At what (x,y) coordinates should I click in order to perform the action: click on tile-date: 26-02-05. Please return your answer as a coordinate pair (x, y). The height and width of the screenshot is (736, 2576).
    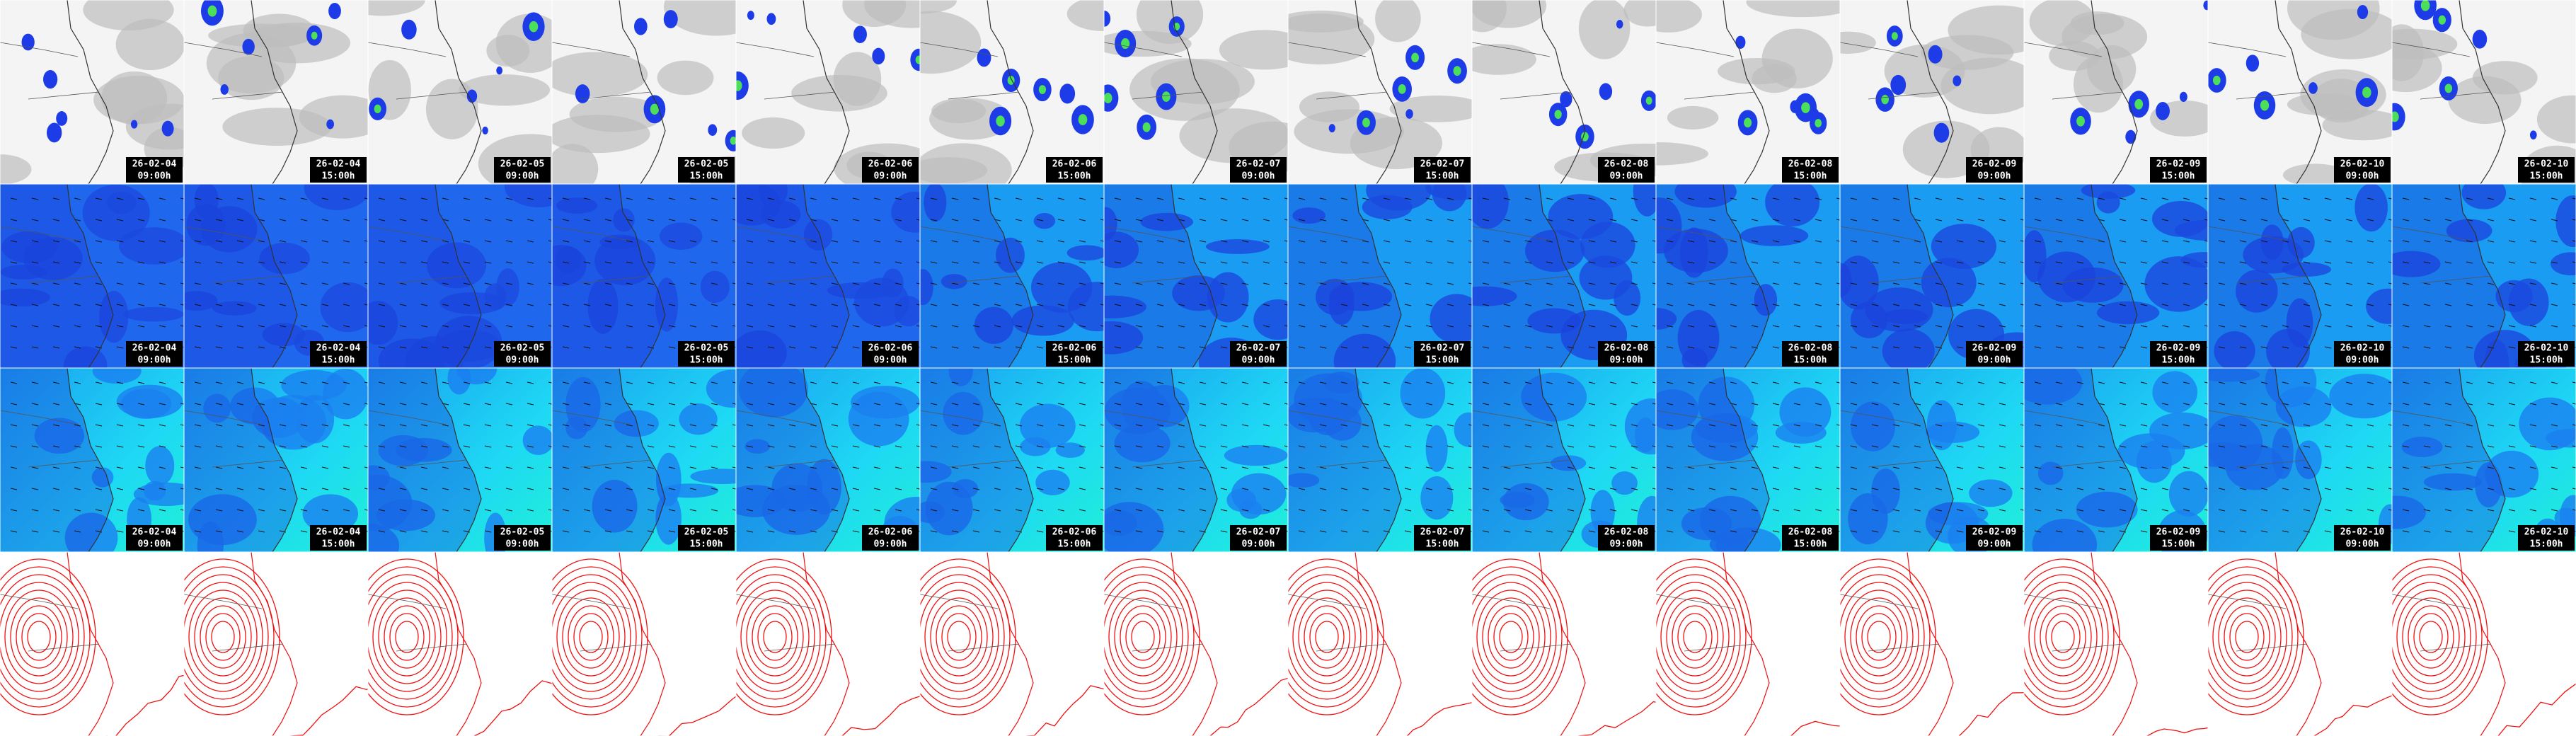
    Looking at the image, I should click on (522, 533).